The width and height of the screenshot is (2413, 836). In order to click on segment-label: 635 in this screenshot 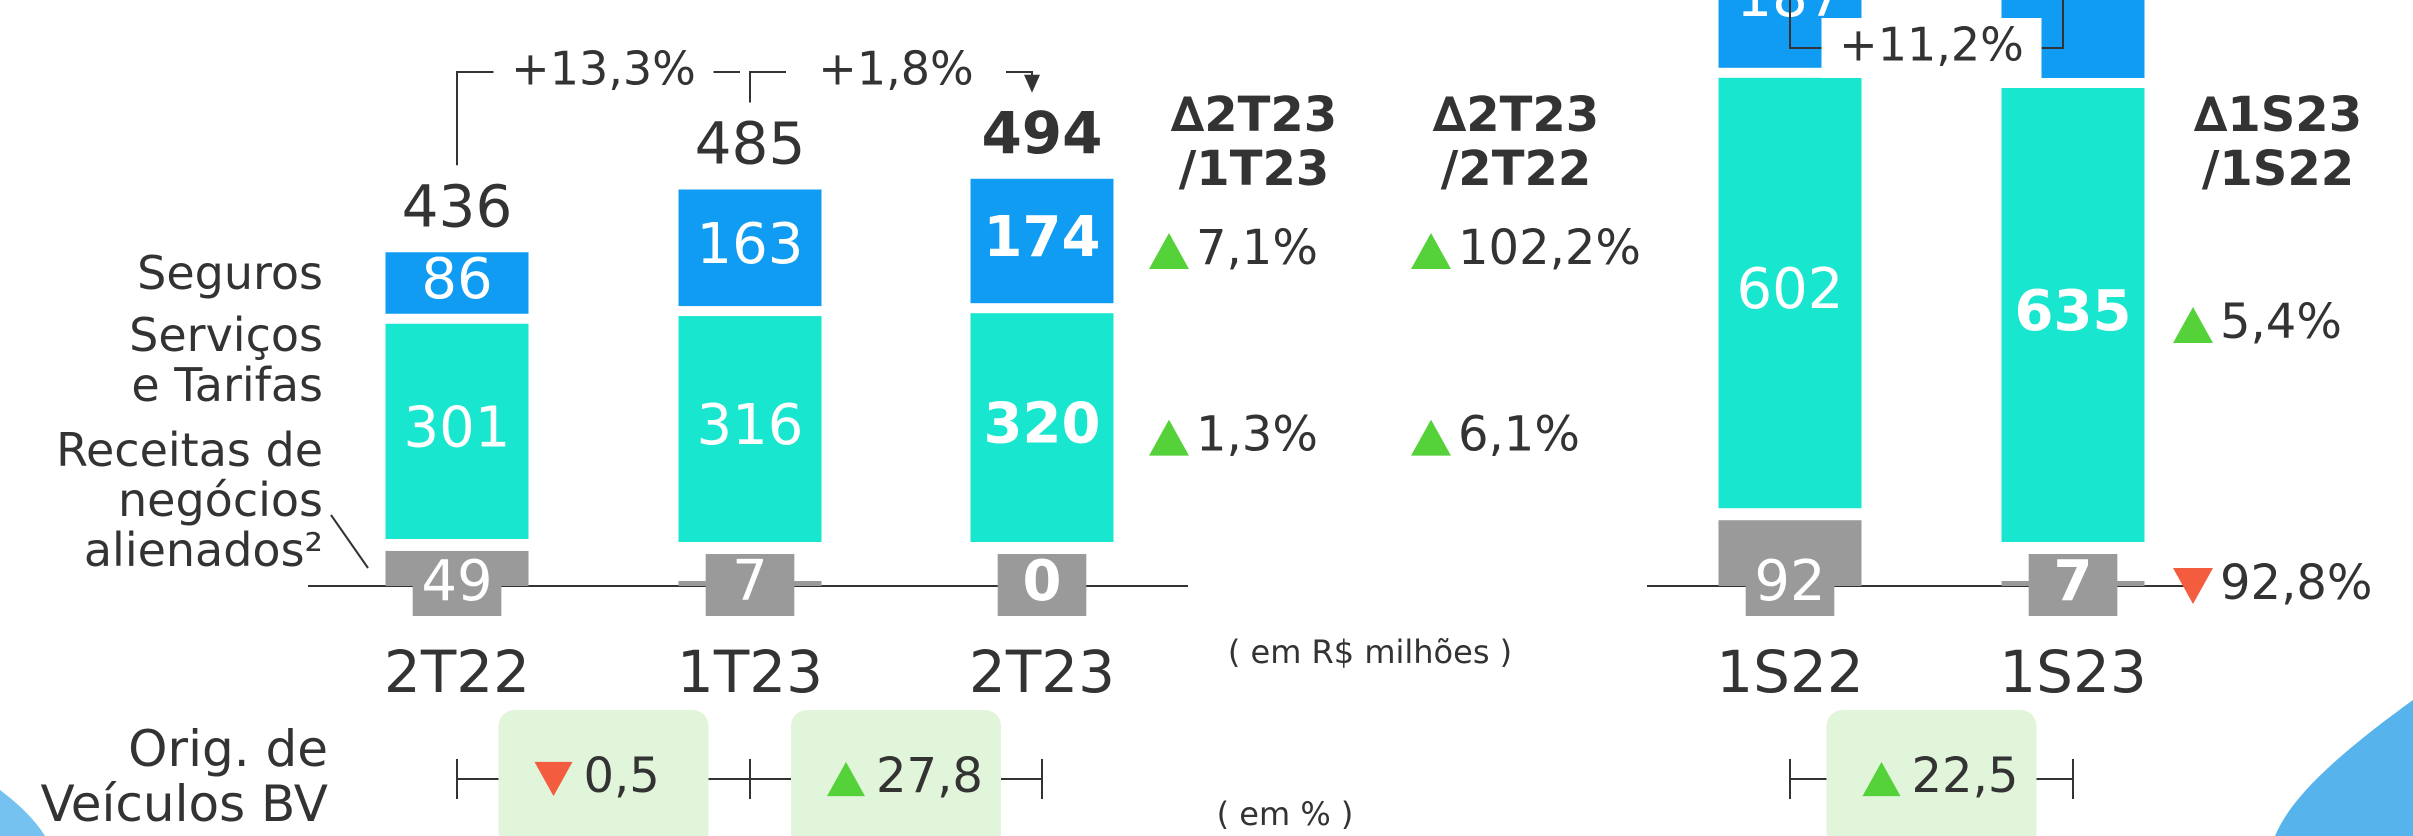, I will do `click(2073, 311)`.